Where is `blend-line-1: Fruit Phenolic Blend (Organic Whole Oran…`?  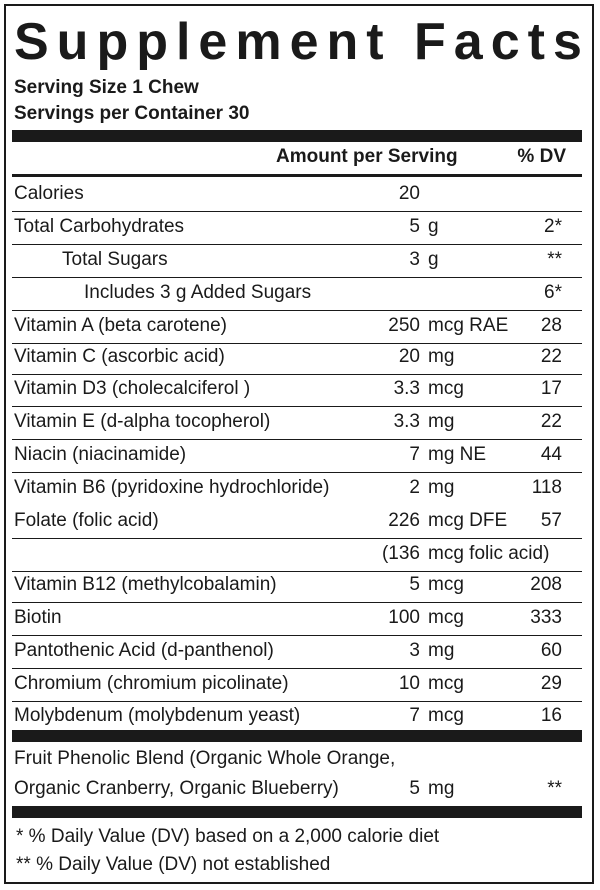
blend-line-1: Fruit Phenolic Blend (Organic Whole Oran… is located at coordinates (205, 758).